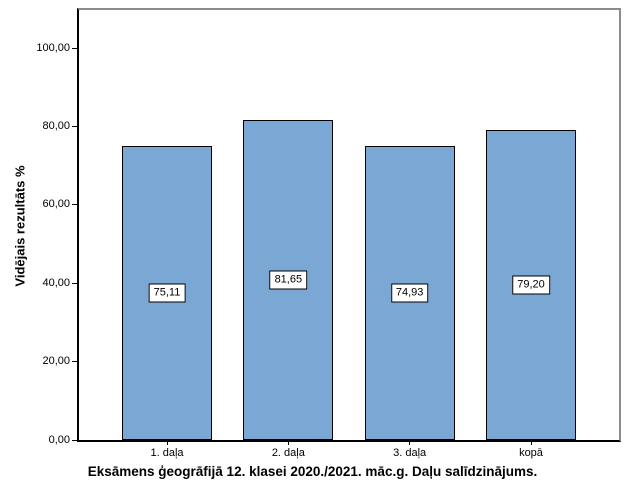  Describe the element at coordinates (288, 453) in the screenshot. I see `x-tick-label: 2. daļa` at that location.